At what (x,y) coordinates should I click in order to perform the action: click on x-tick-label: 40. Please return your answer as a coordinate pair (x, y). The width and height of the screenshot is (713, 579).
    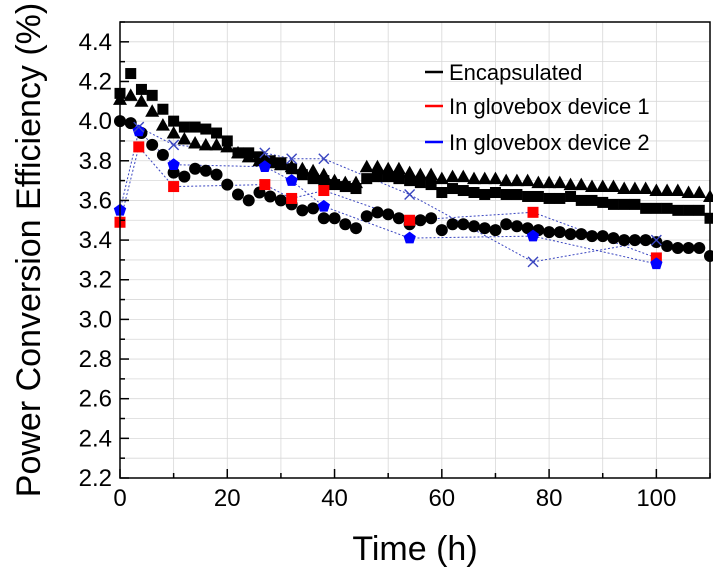
    Looking at the image, I should click on (334, 498).